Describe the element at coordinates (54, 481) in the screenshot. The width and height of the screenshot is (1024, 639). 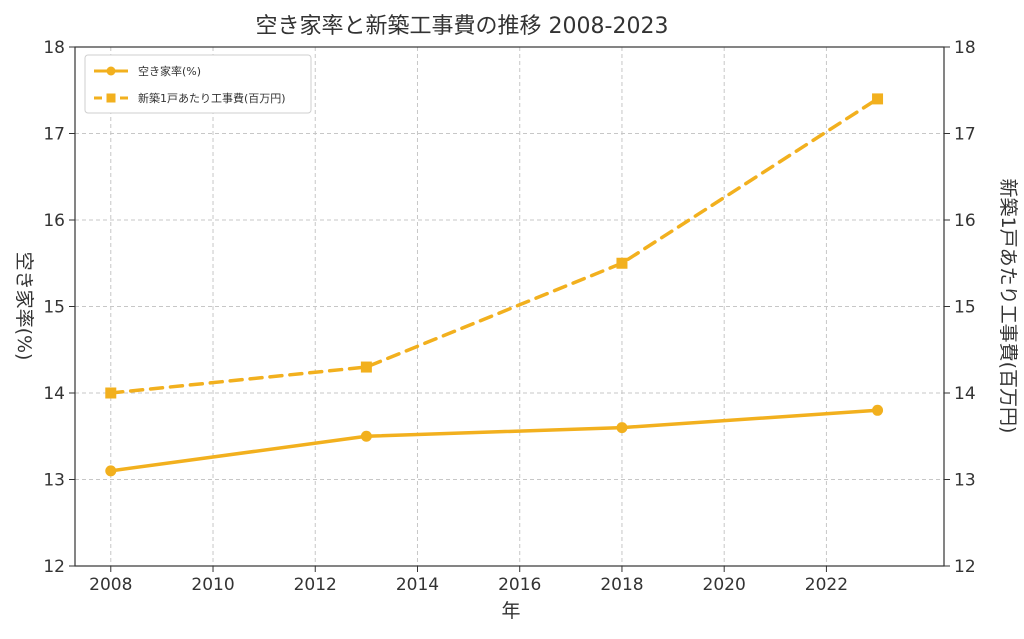
I see `y-left-tick-label: 13` at that location.